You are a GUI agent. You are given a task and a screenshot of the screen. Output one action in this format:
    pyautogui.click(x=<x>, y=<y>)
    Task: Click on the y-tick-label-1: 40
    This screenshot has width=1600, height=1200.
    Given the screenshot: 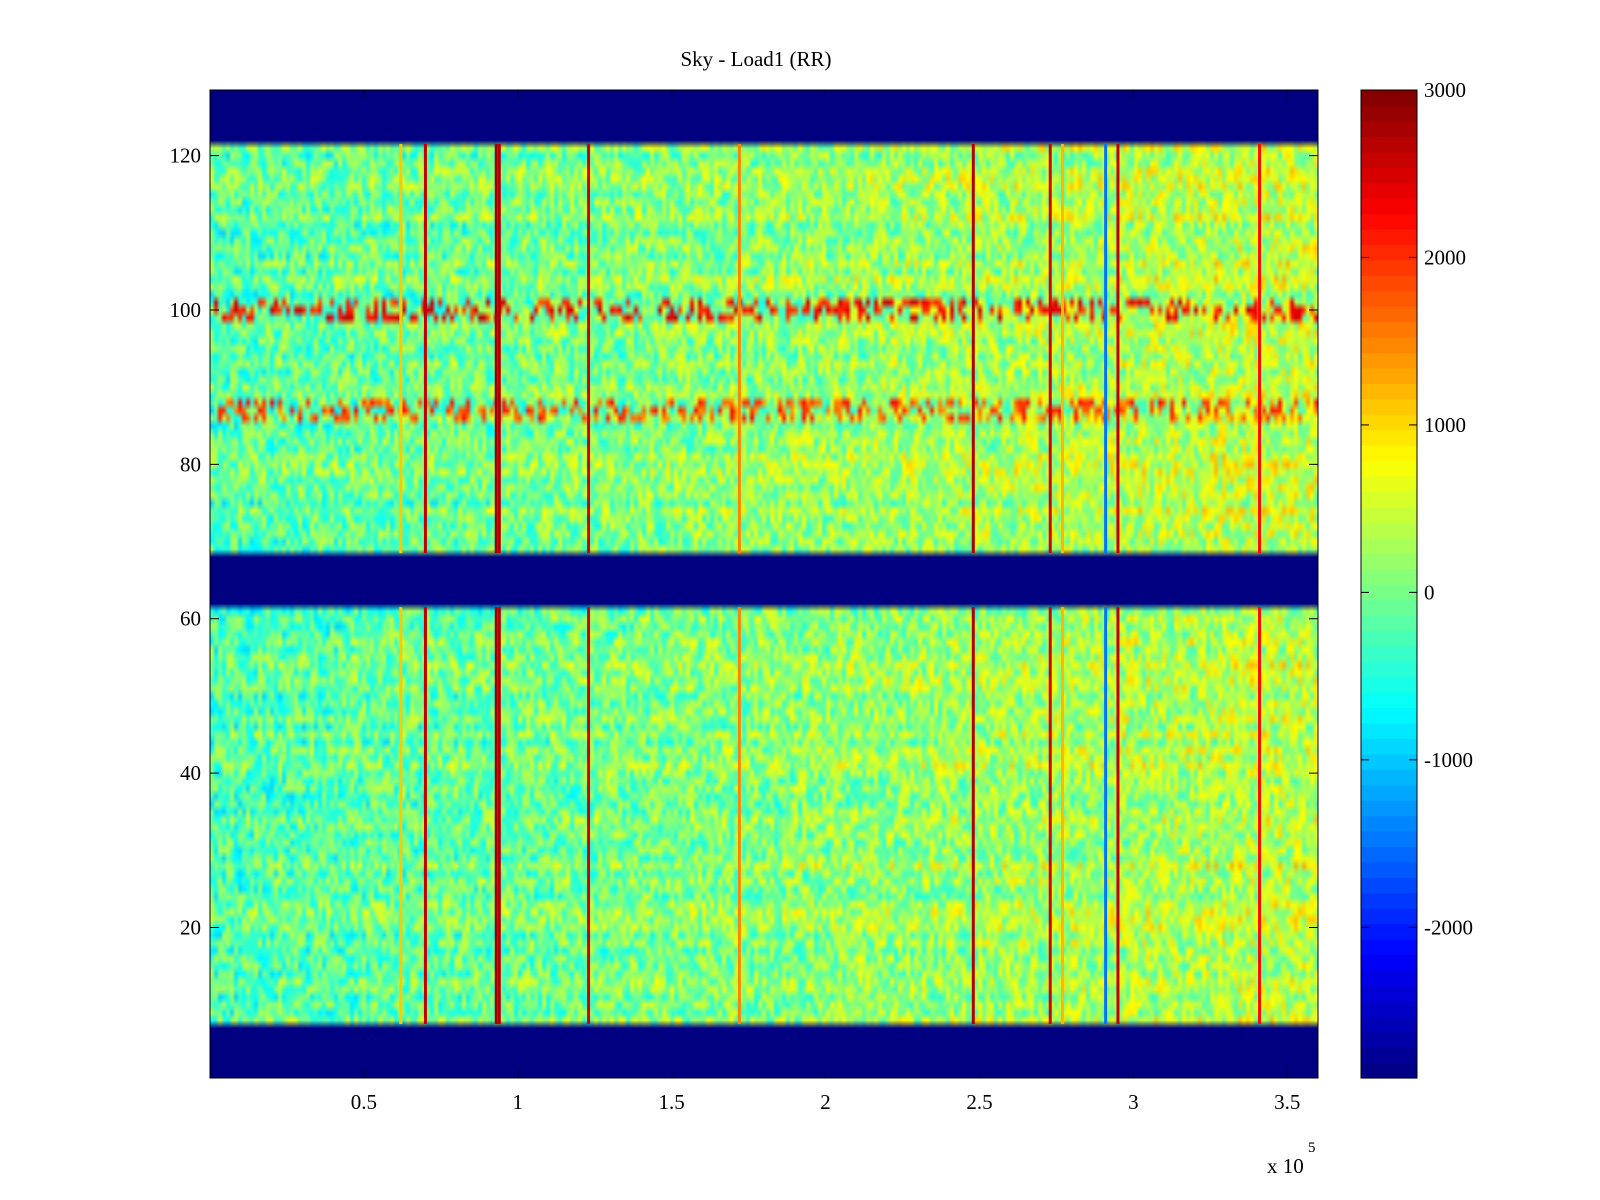 What is the action you would take?
    pyautogui.click(x=190, y=773)
    